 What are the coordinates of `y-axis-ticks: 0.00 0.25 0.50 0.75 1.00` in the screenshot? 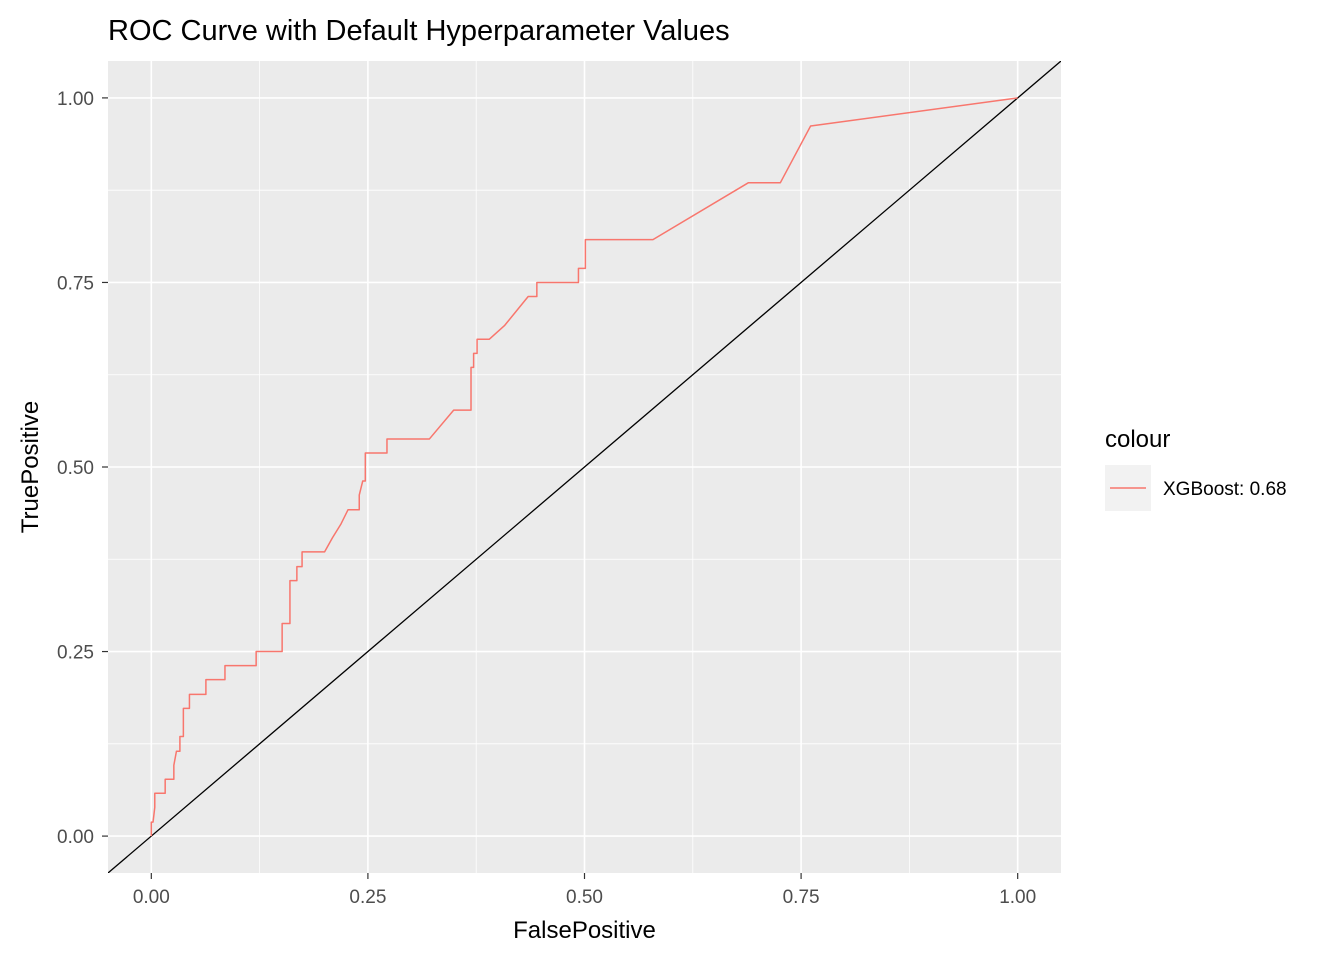 It's located at (82, 468).